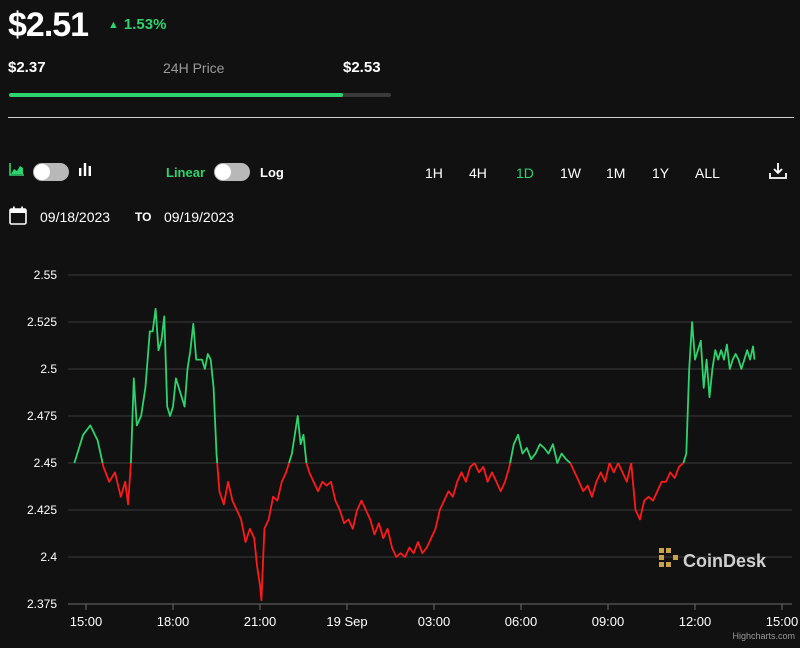  What do you see at coordinates (778, 173) in the screenshot?
I see `download-icon` at bounding box center [778, 173].